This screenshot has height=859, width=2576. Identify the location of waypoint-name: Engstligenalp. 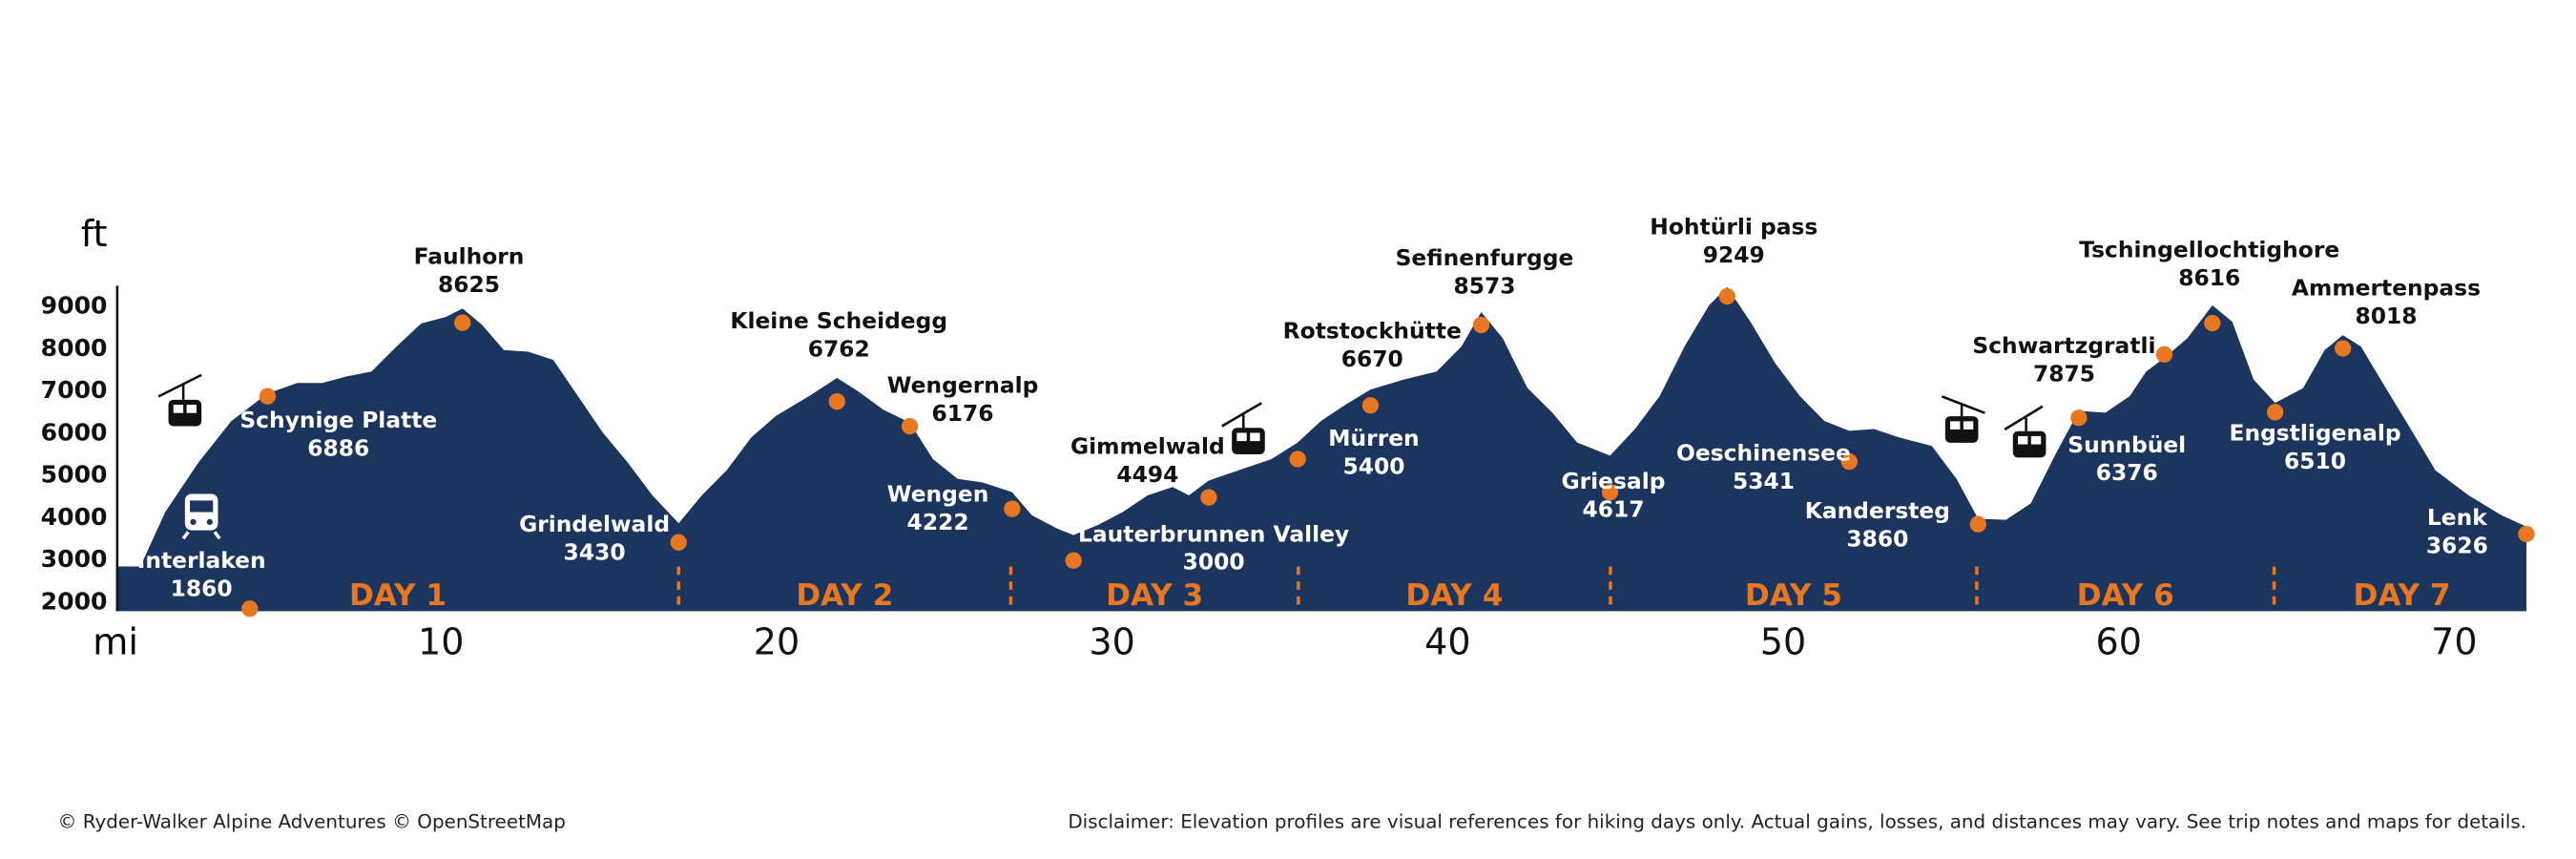
(2314, 433).